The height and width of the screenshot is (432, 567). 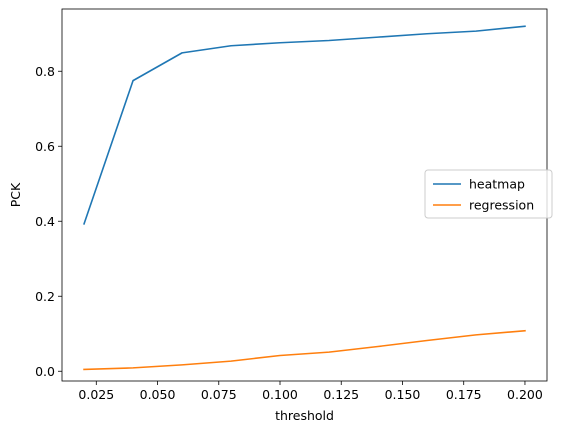 I want to click on y-axis: 0.0 0.2 0.4 0.6 0.8, so click(x=48, y=221).